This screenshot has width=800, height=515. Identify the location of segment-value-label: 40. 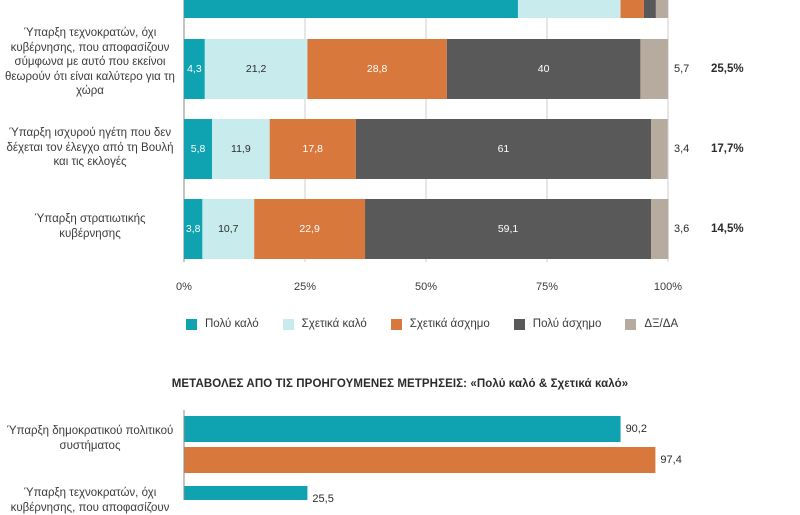
(543, 69).